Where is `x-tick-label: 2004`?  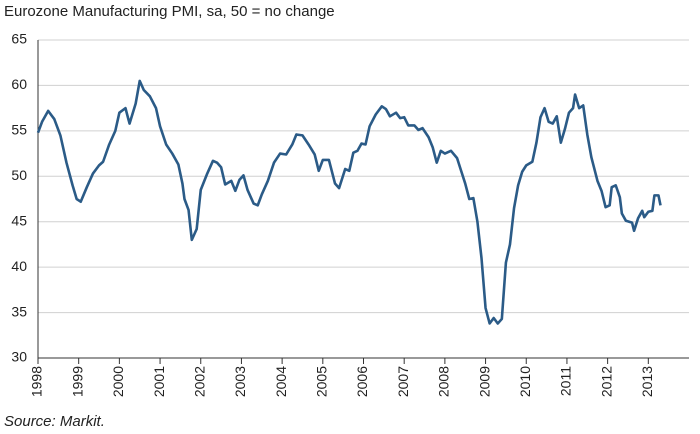 x-tick-label: 2004 is located at coordinates (281, 381).